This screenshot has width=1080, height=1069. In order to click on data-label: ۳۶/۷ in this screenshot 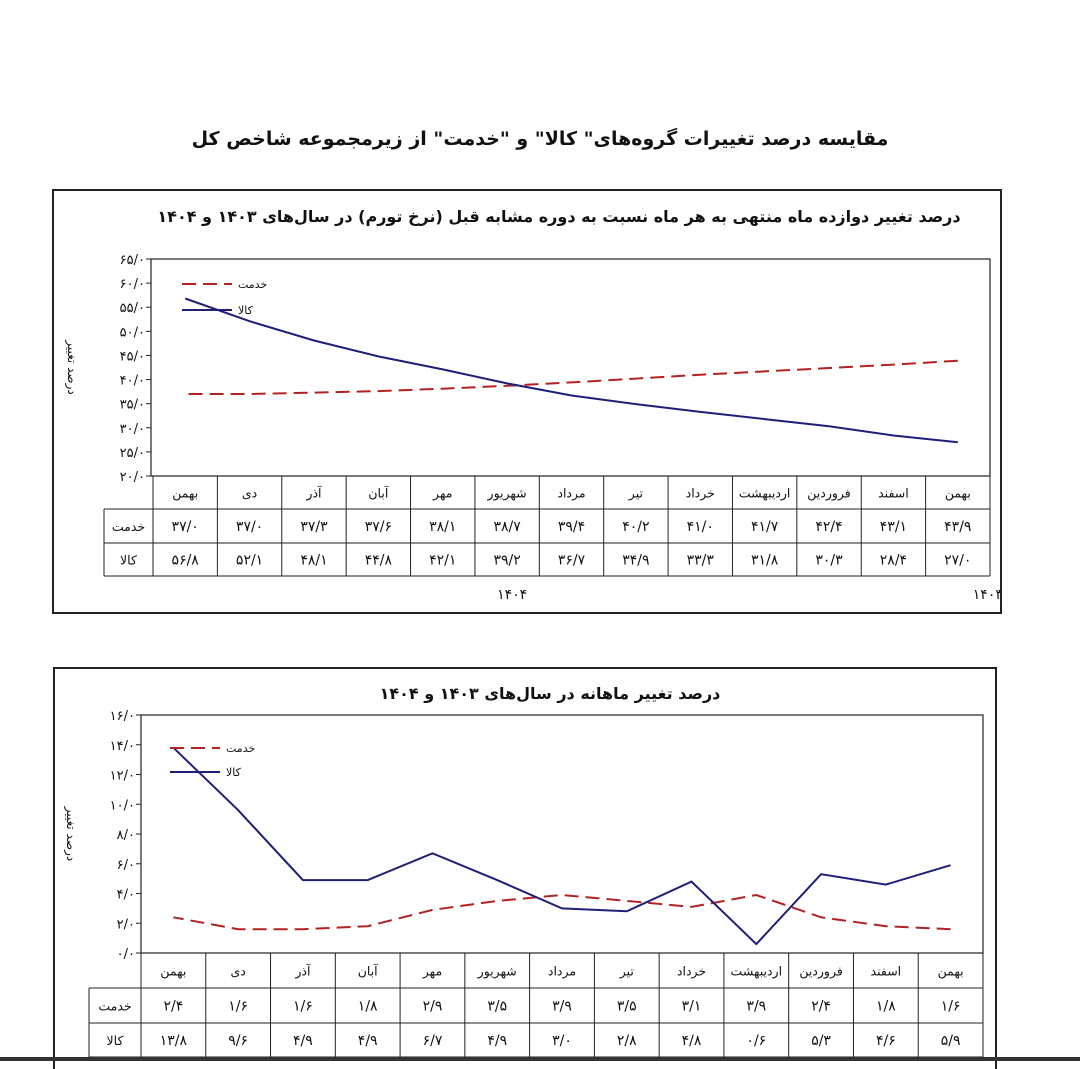, I will do `click(572, 561)`.